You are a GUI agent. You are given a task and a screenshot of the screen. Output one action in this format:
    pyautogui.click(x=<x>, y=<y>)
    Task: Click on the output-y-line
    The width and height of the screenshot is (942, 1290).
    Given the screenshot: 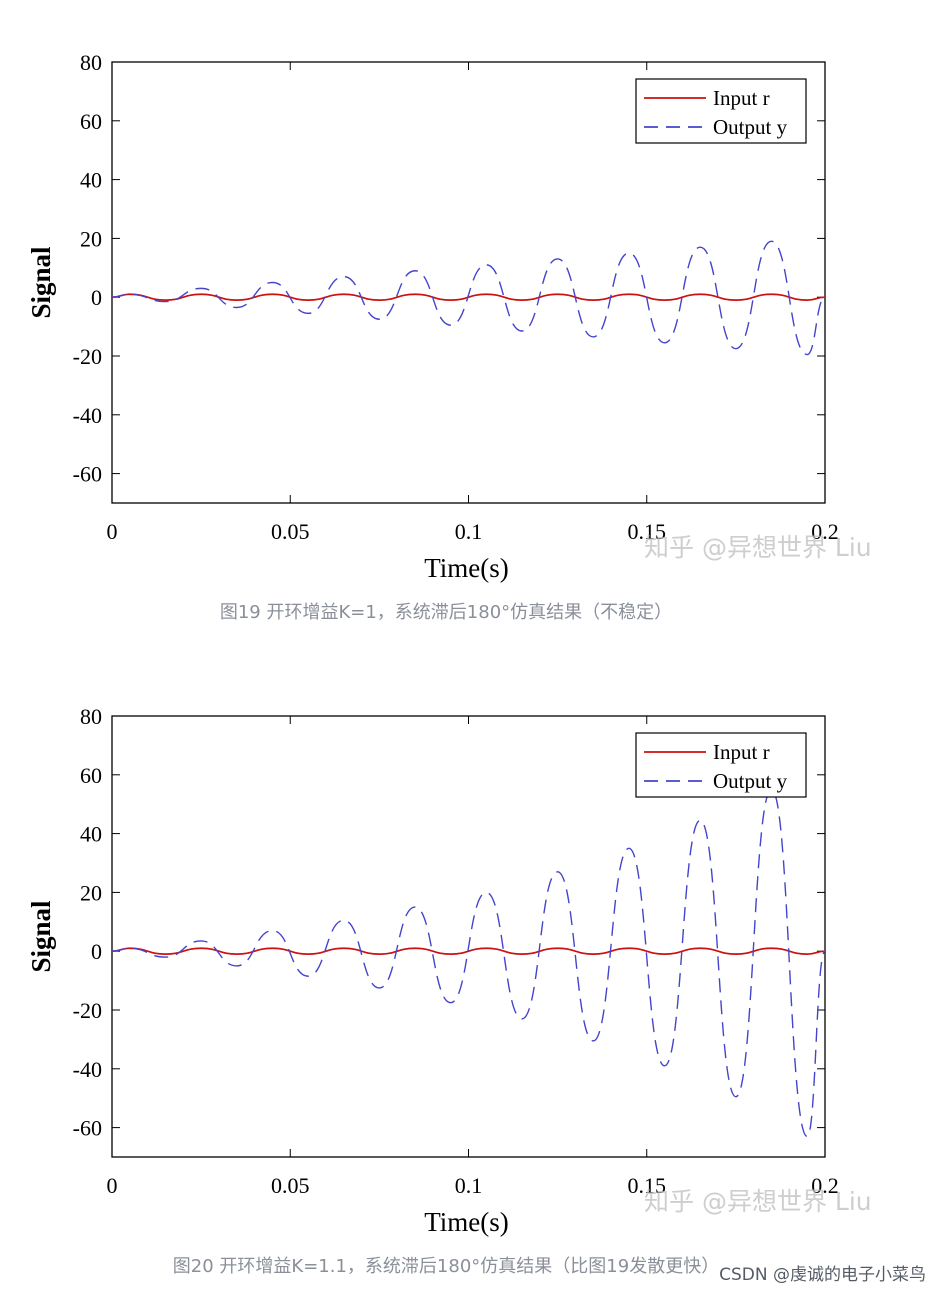 What is the action you would take?
    pyautogui.click(x=468, y=298)
    